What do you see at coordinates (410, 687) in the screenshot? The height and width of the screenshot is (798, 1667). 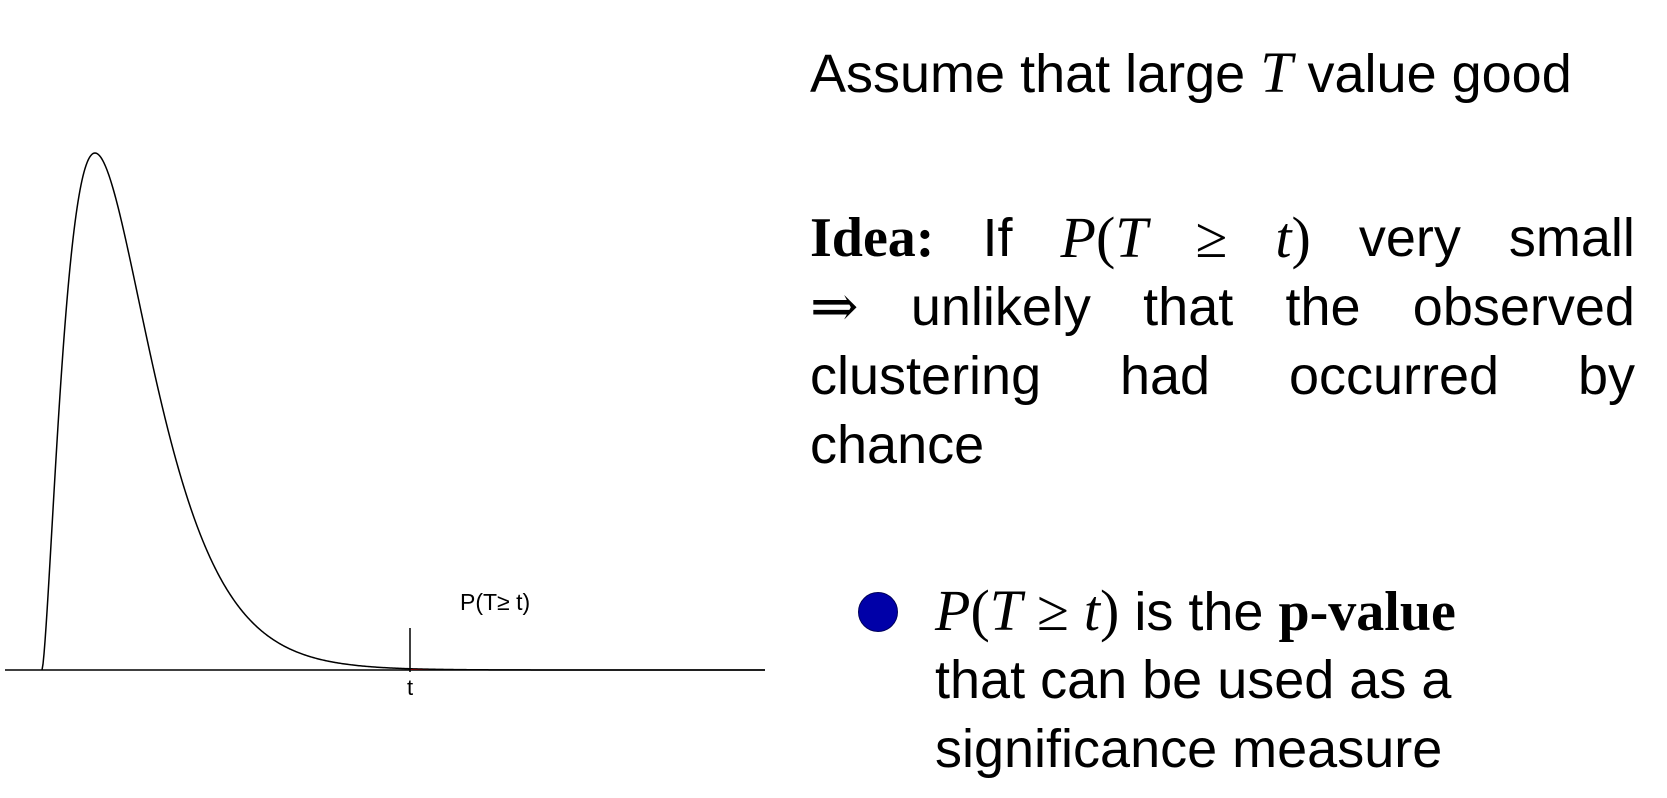 I see `t-label: t` at bounding box center [410, 687].